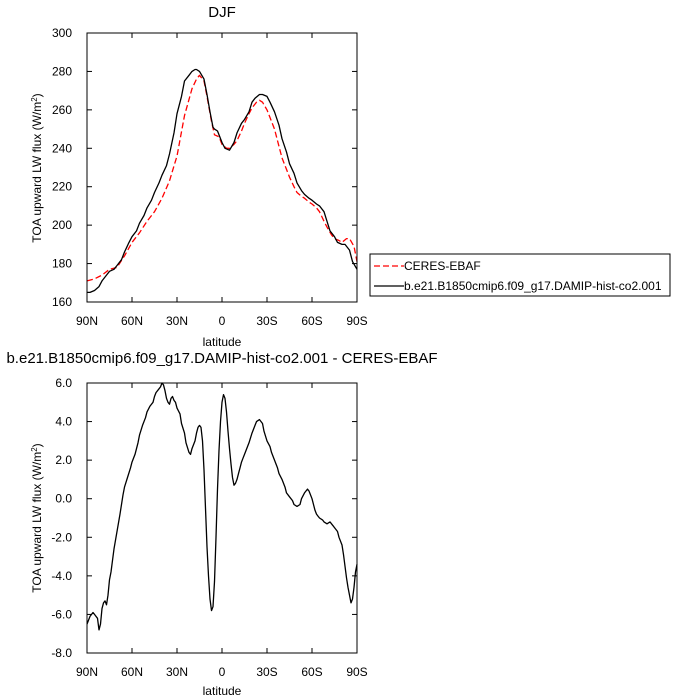 This screenshot has height=700, width=700. What do you see at coordinates (356, 672) in the screenshot?
I see `bottom-x-tick-label: 90S` at bounding box center [356, 672].